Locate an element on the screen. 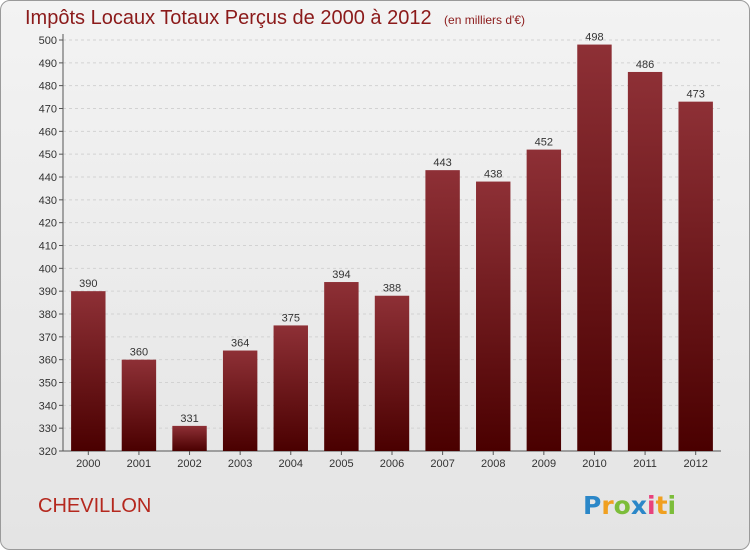 This screenshot has height=550, width=750. x-tick-label: 2000 is located at coordinates (88, 464).